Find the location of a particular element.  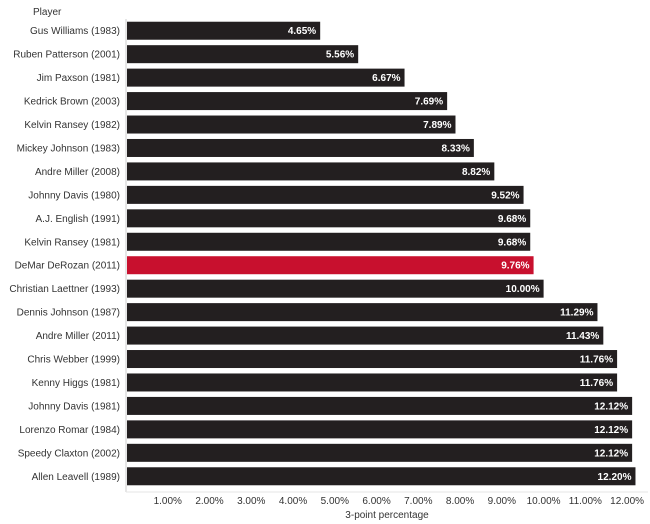

bar-row: Mickey Johnson (1983) 8.33% is located at coordinates (245, 147).